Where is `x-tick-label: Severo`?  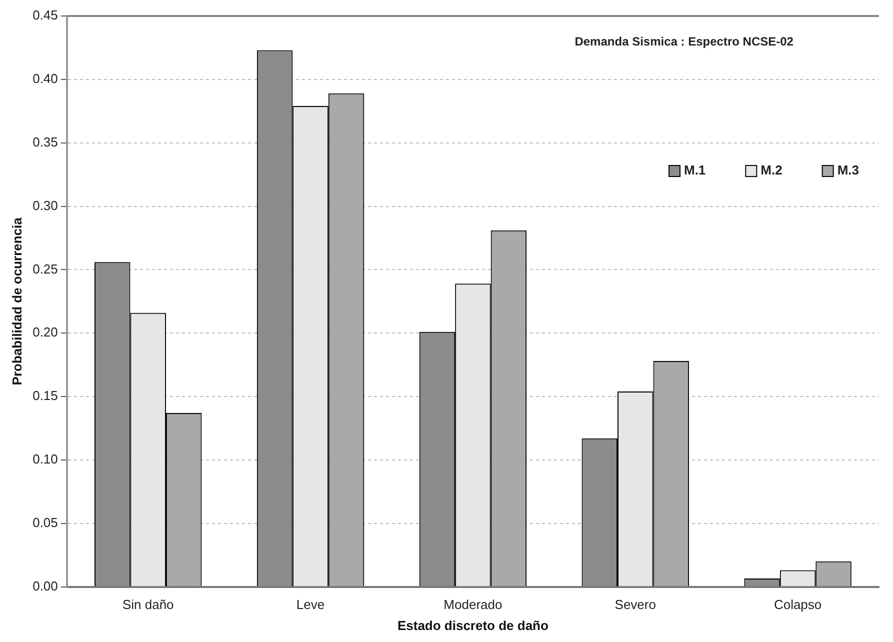 x-tick-label: Severo is located at coordinates (635, 604).